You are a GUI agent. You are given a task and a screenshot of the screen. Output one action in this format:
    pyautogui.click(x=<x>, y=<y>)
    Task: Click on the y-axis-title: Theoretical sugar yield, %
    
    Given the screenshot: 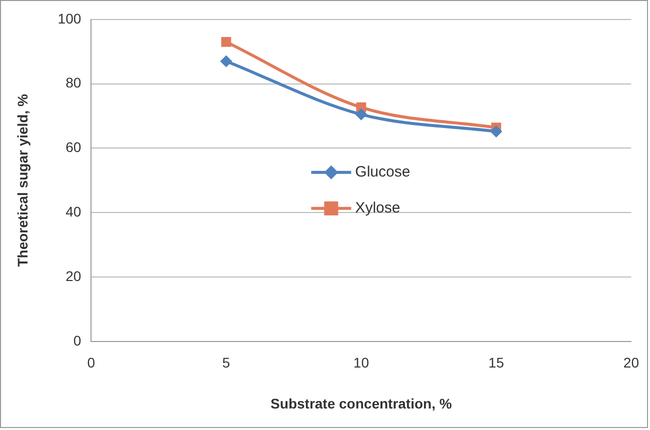 What is the action you would take?
    pyautogui.click(x=22, y=180)
    